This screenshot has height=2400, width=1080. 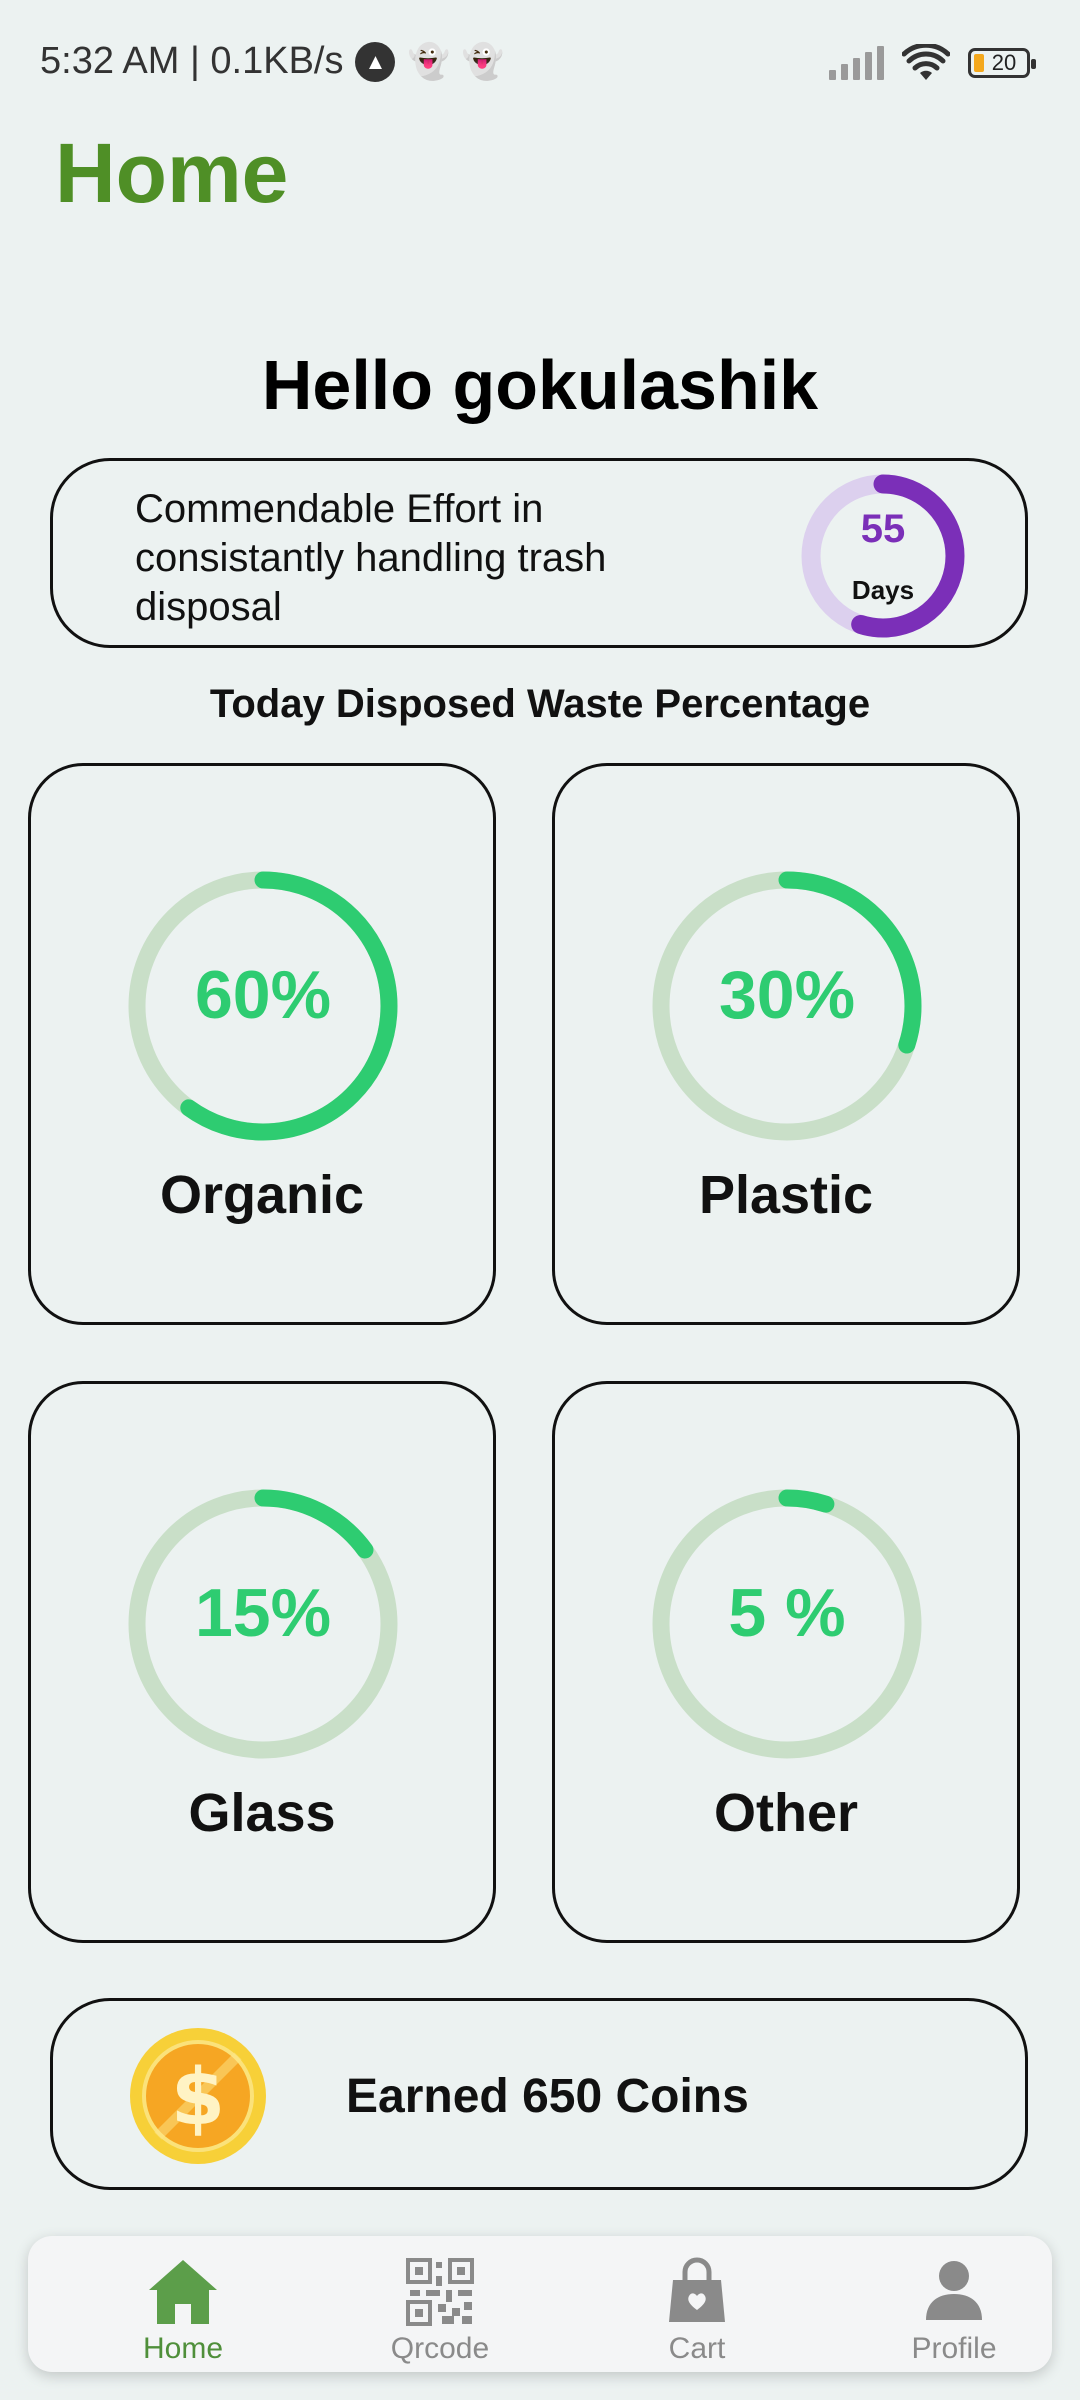 What do you see at coordinates (547, 2096) in the screenshot?
I see `coins-earned-text: Earned 650 Coins` at bounding box center [547, 2096].